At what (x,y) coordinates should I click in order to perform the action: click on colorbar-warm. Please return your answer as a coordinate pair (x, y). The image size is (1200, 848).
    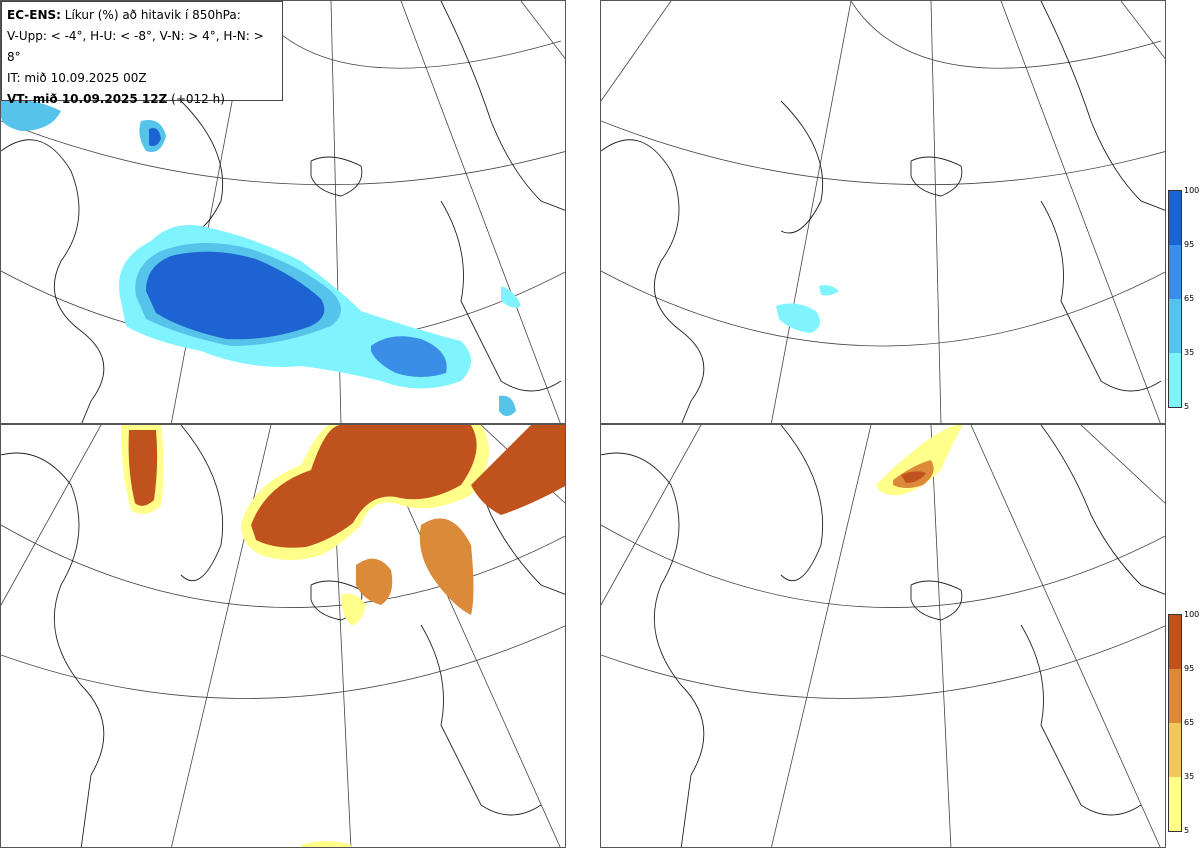
    Looking at the image, I should click on (1175, 723).